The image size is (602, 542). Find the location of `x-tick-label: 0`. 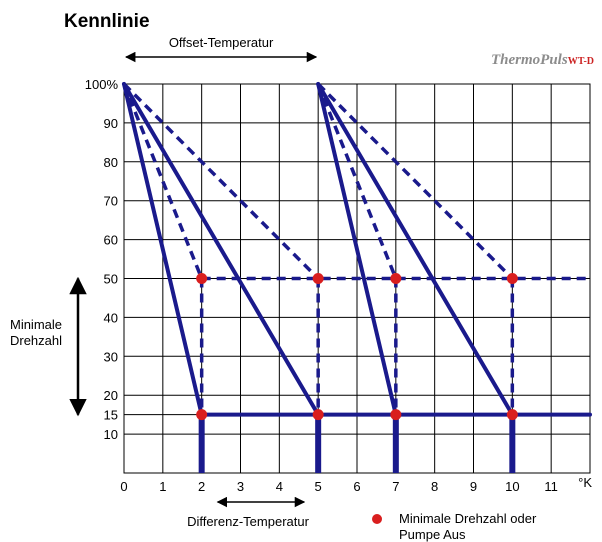

x-tick-label: 0 is located at coordinates (123, 486).